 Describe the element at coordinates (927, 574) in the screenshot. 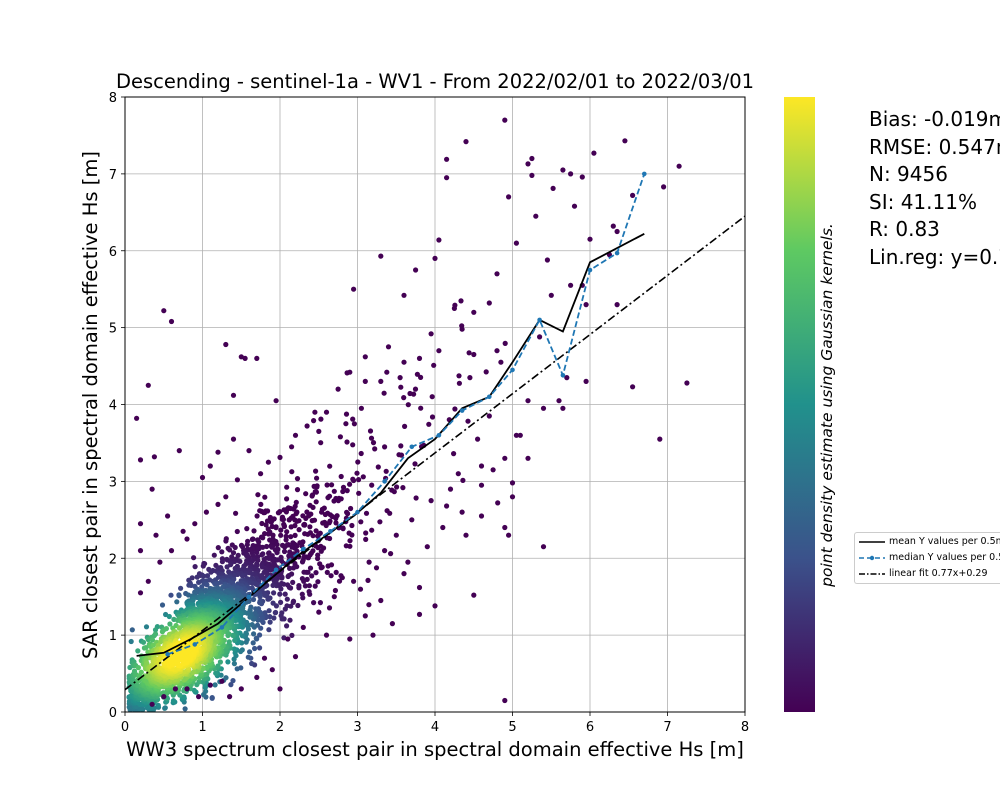

I see `legend-item-linear-fit: linear fit 0.77x+0.29` at that location.